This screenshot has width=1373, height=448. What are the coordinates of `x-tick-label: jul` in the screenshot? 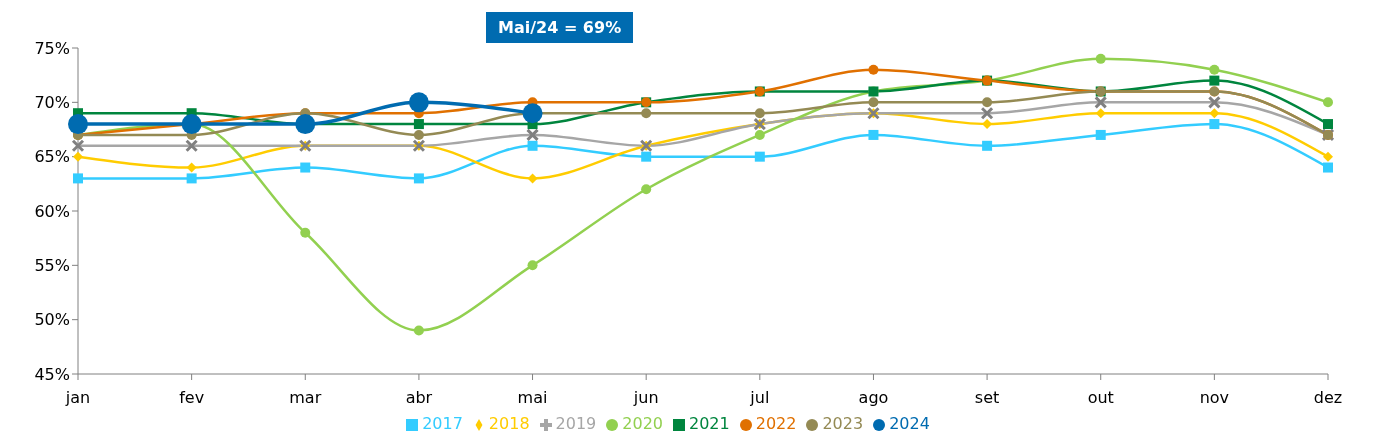 It's located at (759, 398).